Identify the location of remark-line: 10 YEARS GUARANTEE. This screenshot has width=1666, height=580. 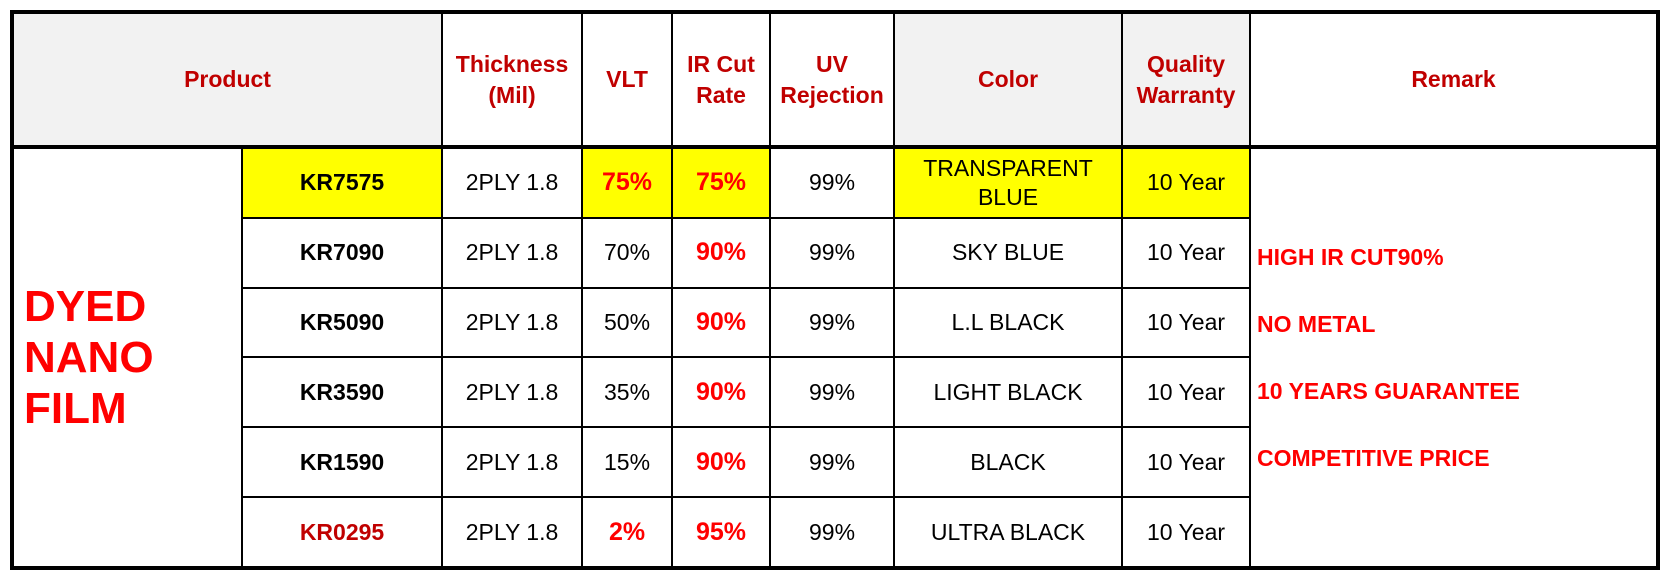
(1388, 390).